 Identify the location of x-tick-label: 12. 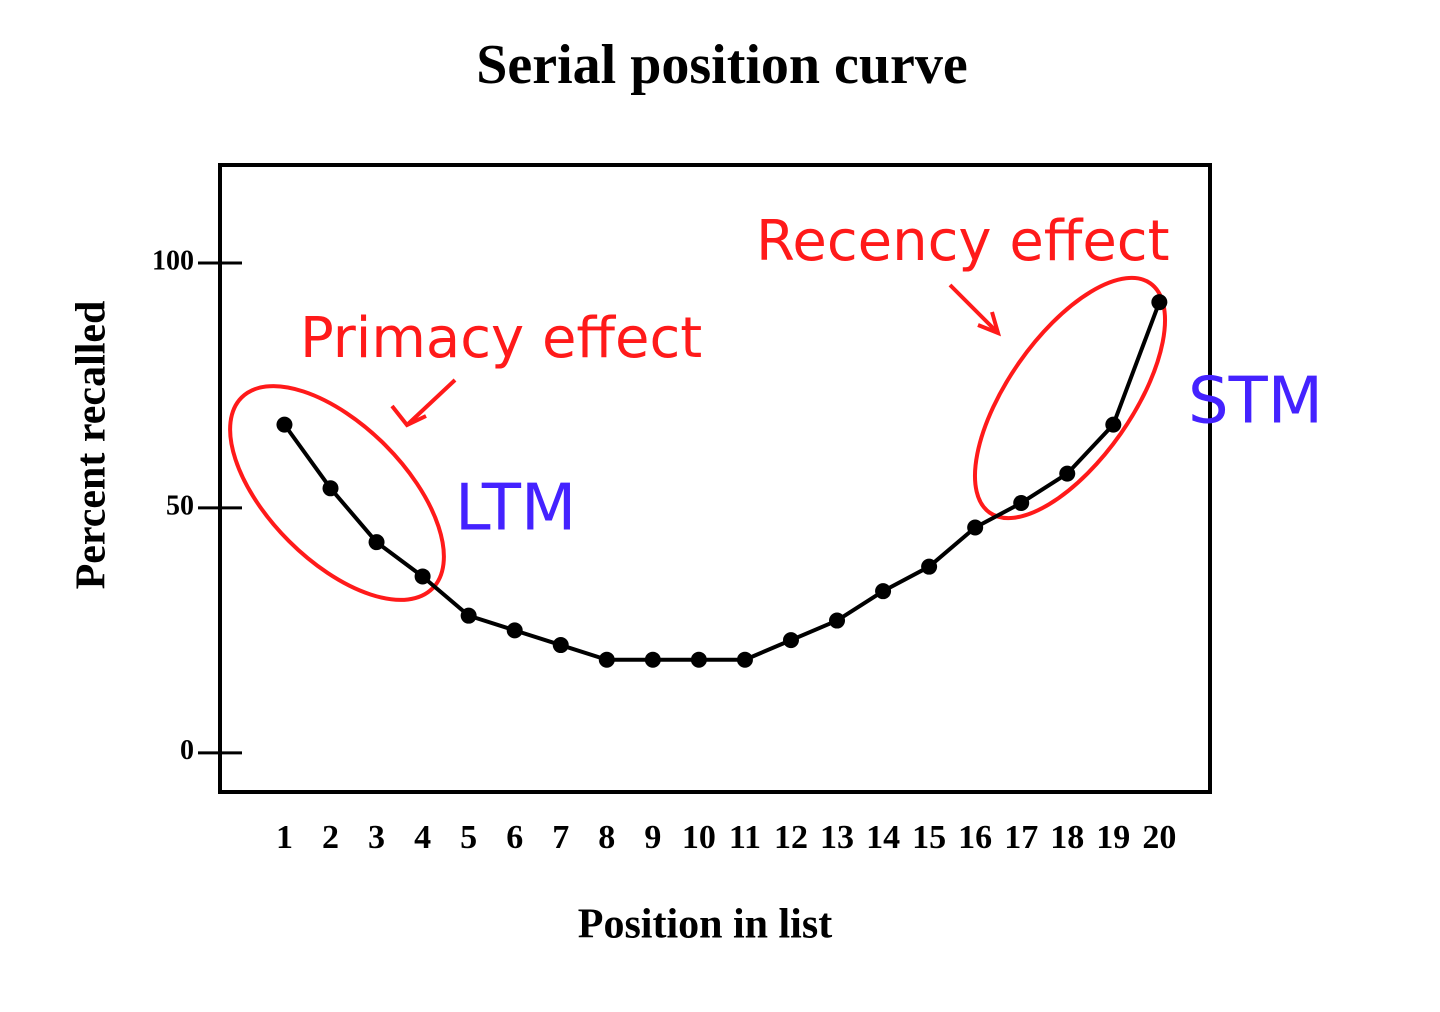
(791, 837).